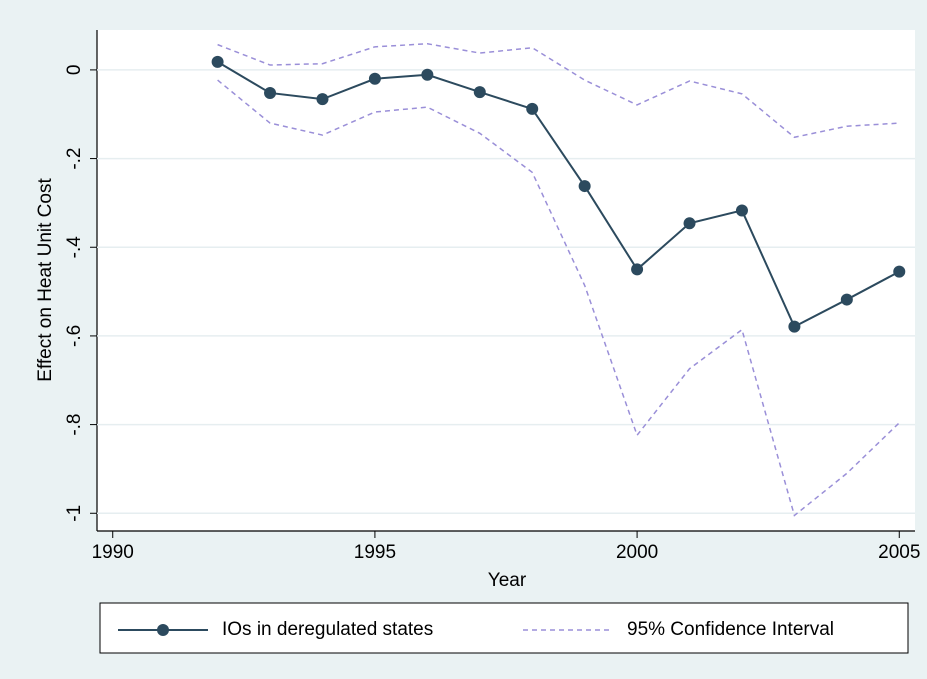  What do you see at coordinates (637, 552) in the screenshot?
I see `x-tick-label: 2000` at bounding box center [637, 552].